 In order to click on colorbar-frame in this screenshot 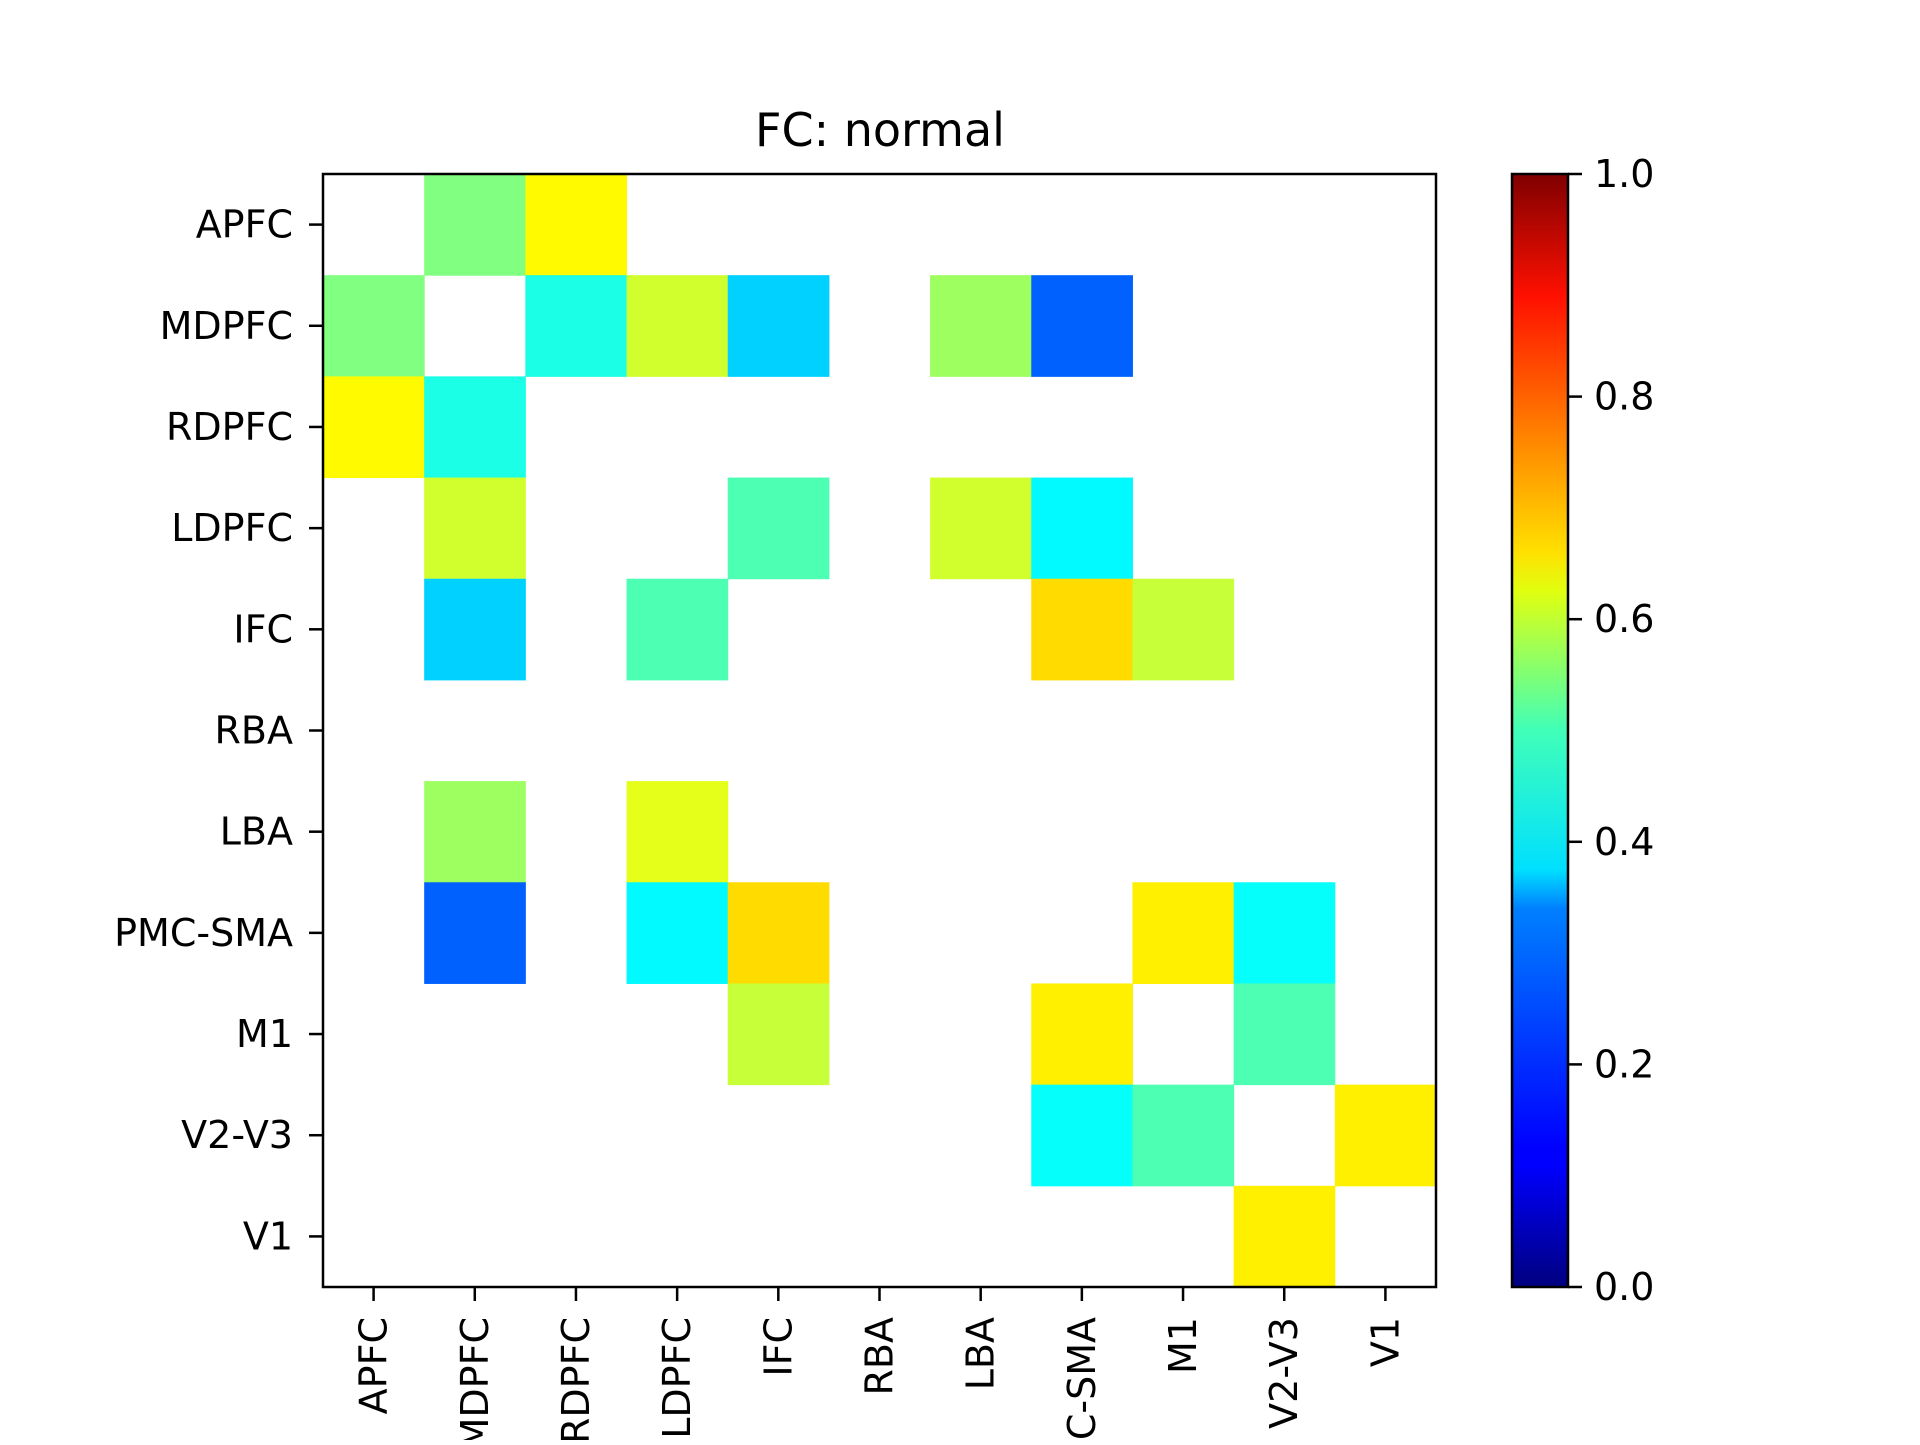, I will do `click(1540, 730)`.